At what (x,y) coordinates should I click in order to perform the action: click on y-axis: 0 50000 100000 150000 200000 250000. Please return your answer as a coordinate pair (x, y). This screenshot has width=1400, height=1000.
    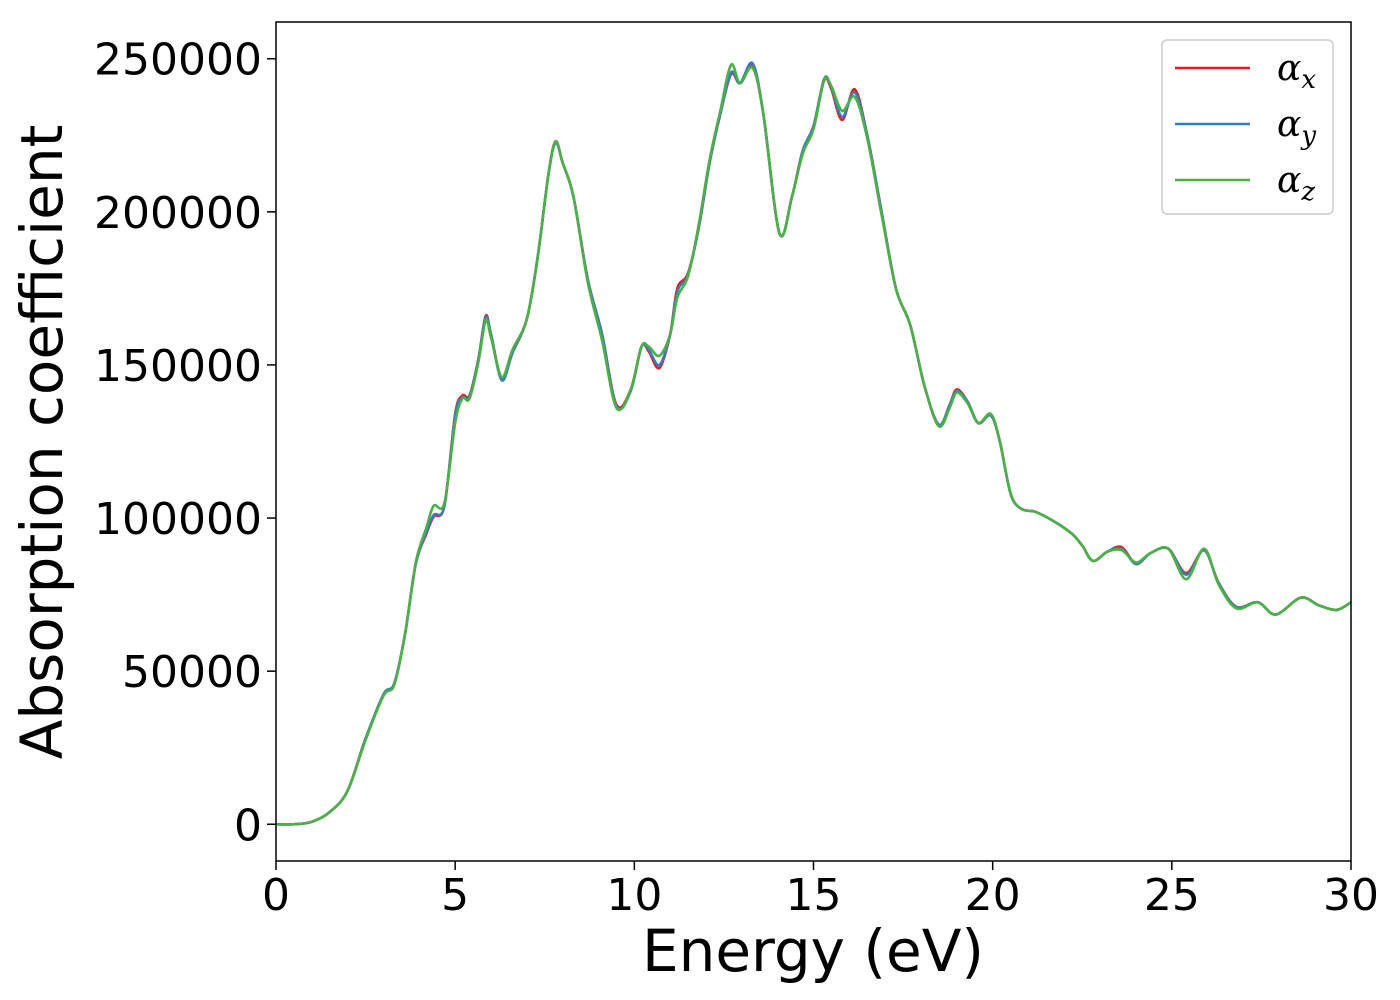
    Looking at the image, I should click on (185, 443).